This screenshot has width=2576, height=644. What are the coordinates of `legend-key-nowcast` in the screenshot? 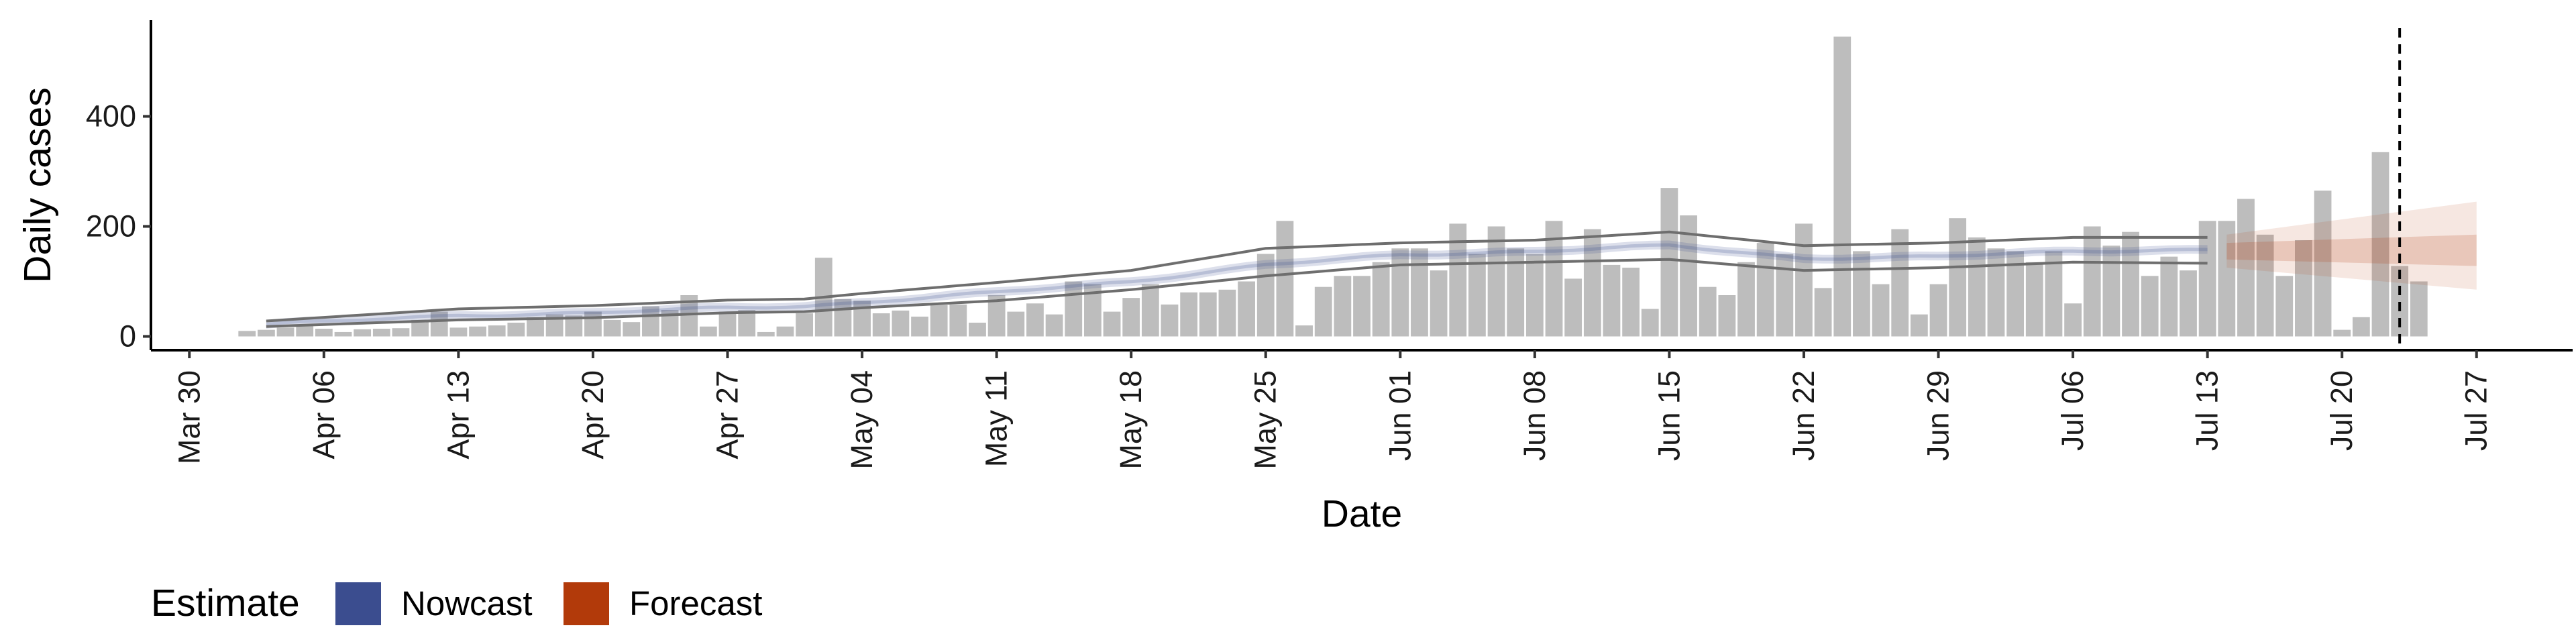 It's located at (358, 603).